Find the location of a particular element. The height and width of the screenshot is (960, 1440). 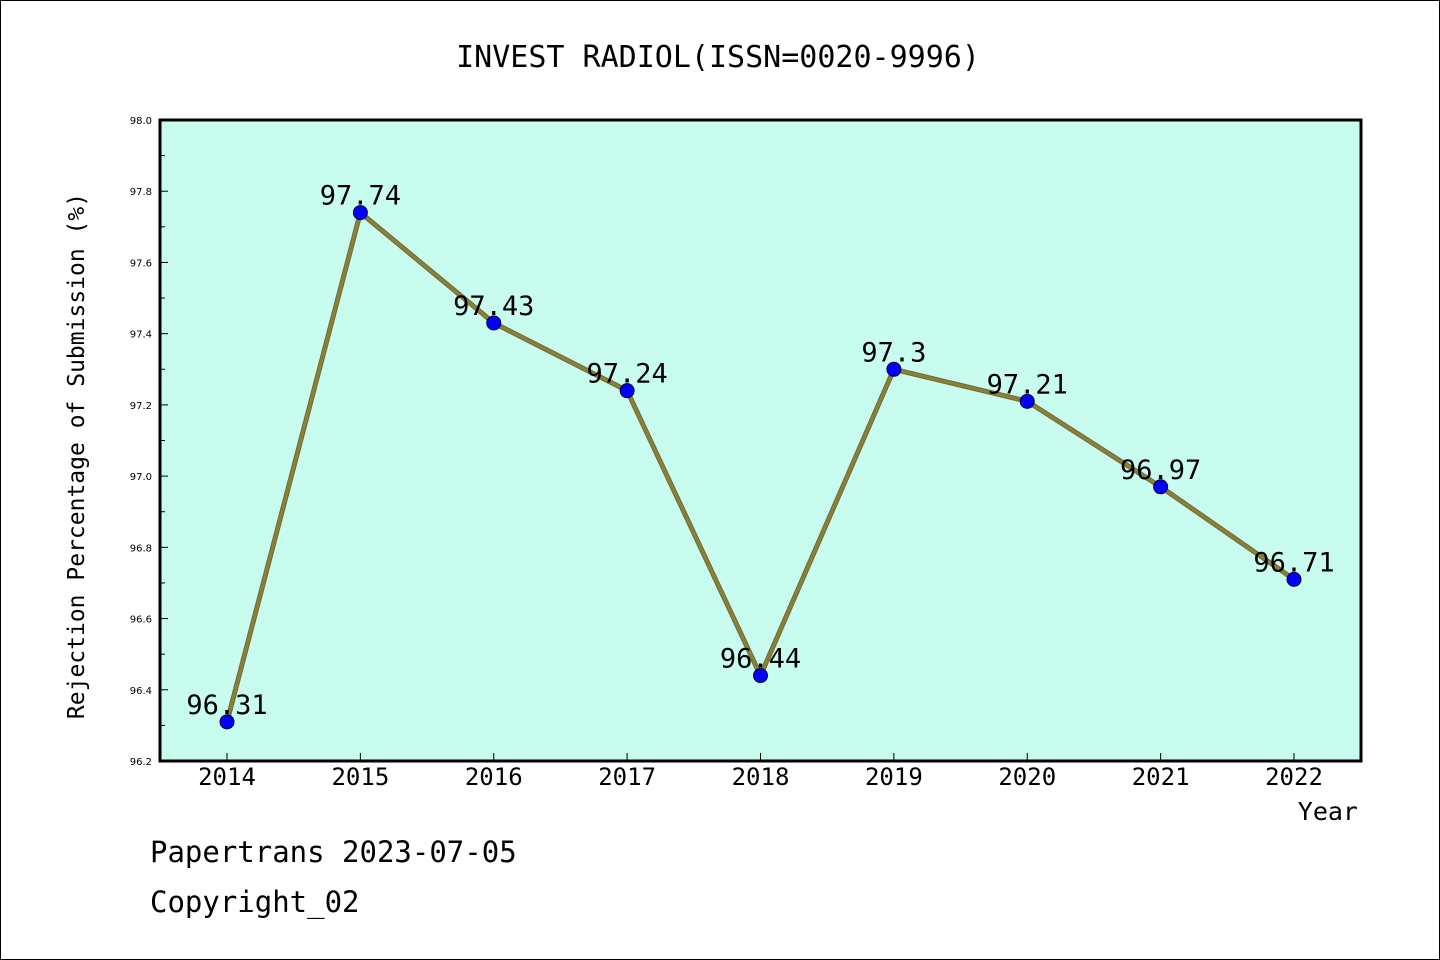

y-tick-label: 96.6 is located at coordinates (141, 620).